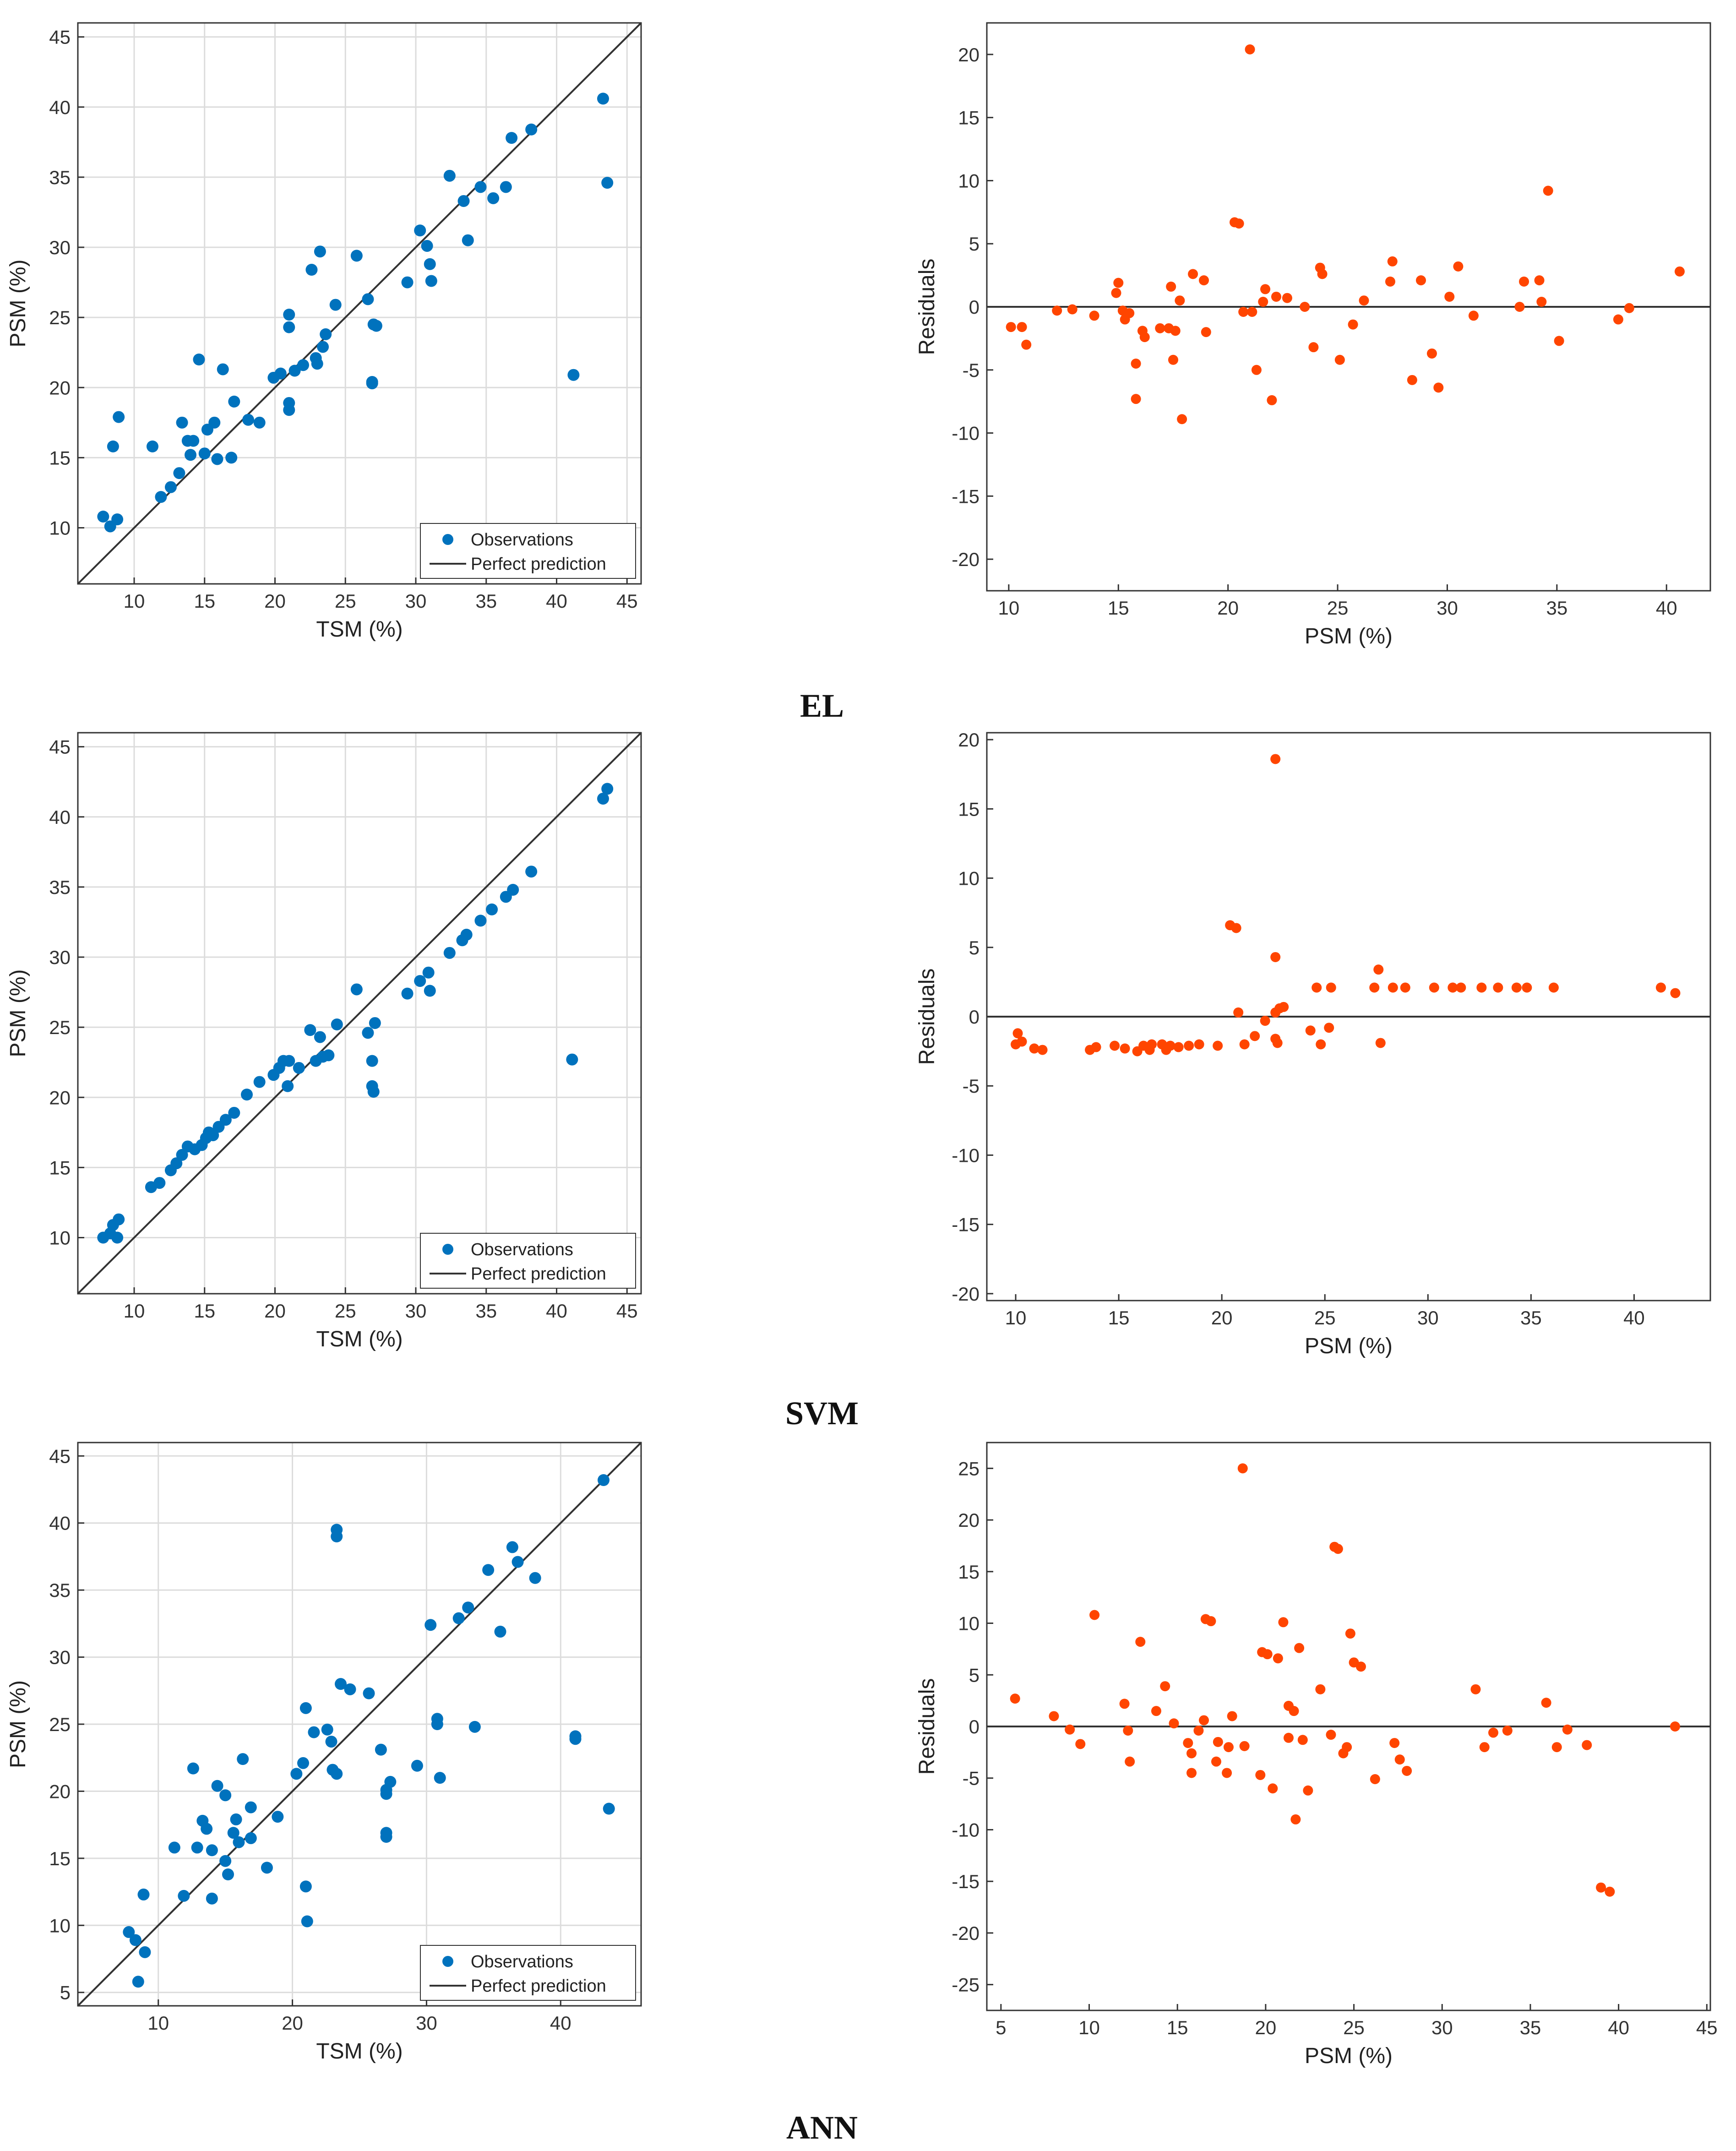 The height and width of the screenshot is (2151, 1736). Describe the element at coordinates (60, 1724) in the screenshot. I see `y-tick-label: 25` at that location.